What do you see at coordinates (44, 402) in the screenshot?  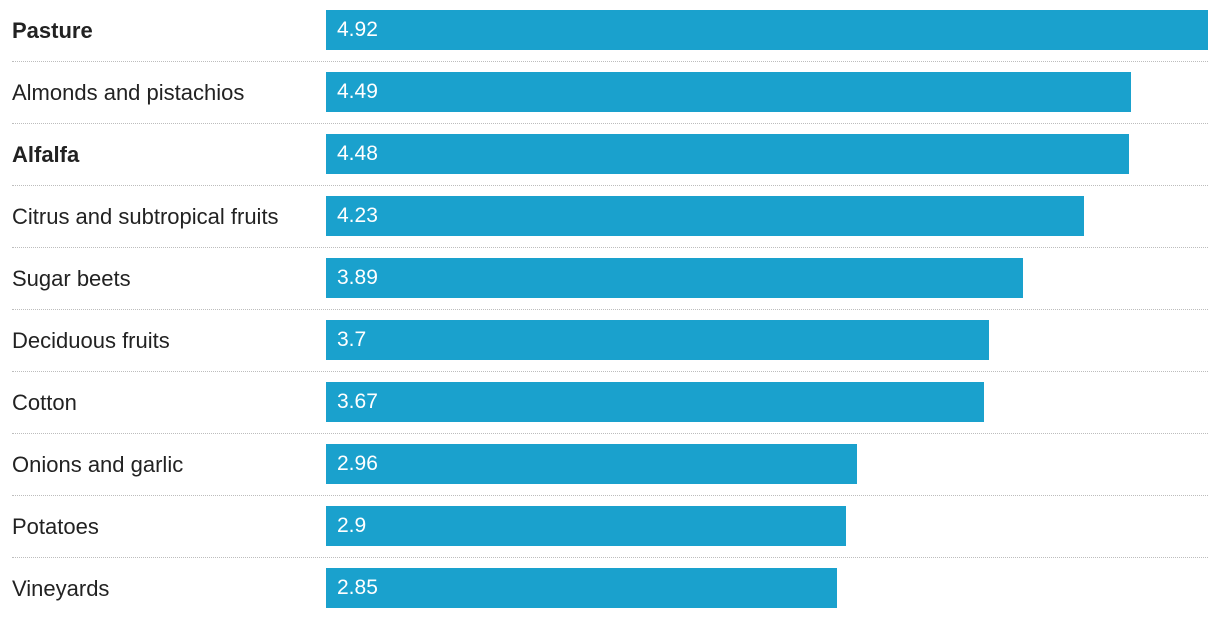 I see `category-label: Cotton` at bounding box center [44, 402].